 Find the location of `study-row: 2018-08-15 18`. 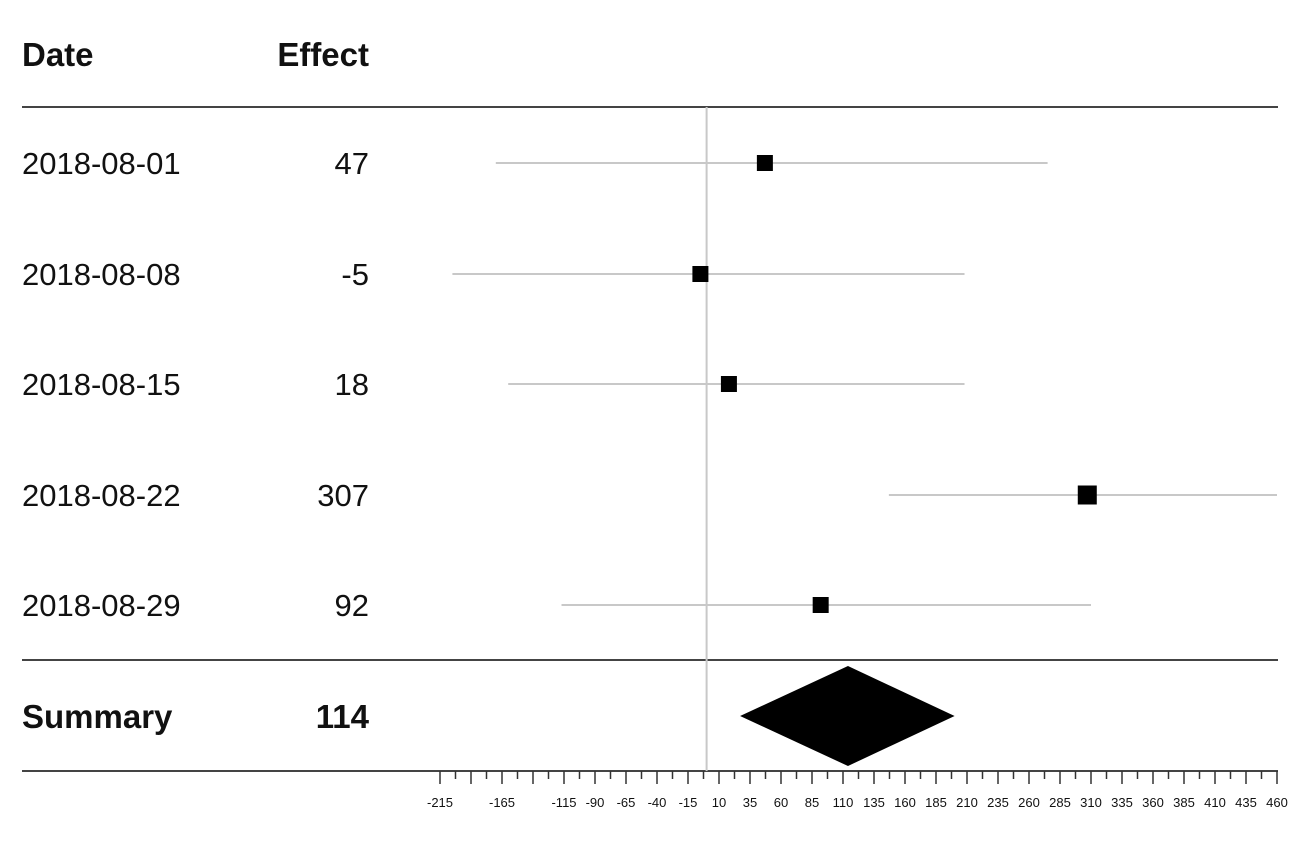

study-row: 2018-08-15 18 is located at coordinates (493, 384).